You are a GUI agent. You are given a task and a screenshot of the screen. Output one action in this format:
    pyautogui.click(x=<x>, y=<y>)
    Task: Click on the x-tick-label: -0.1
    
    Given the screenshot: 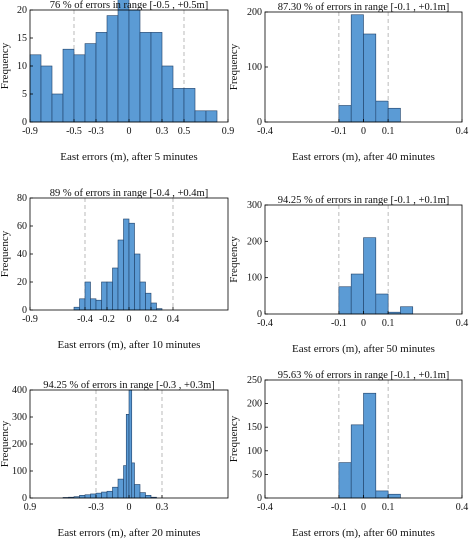 What is the action you would take?
    pyautogui.click(x=339, y=323)
    